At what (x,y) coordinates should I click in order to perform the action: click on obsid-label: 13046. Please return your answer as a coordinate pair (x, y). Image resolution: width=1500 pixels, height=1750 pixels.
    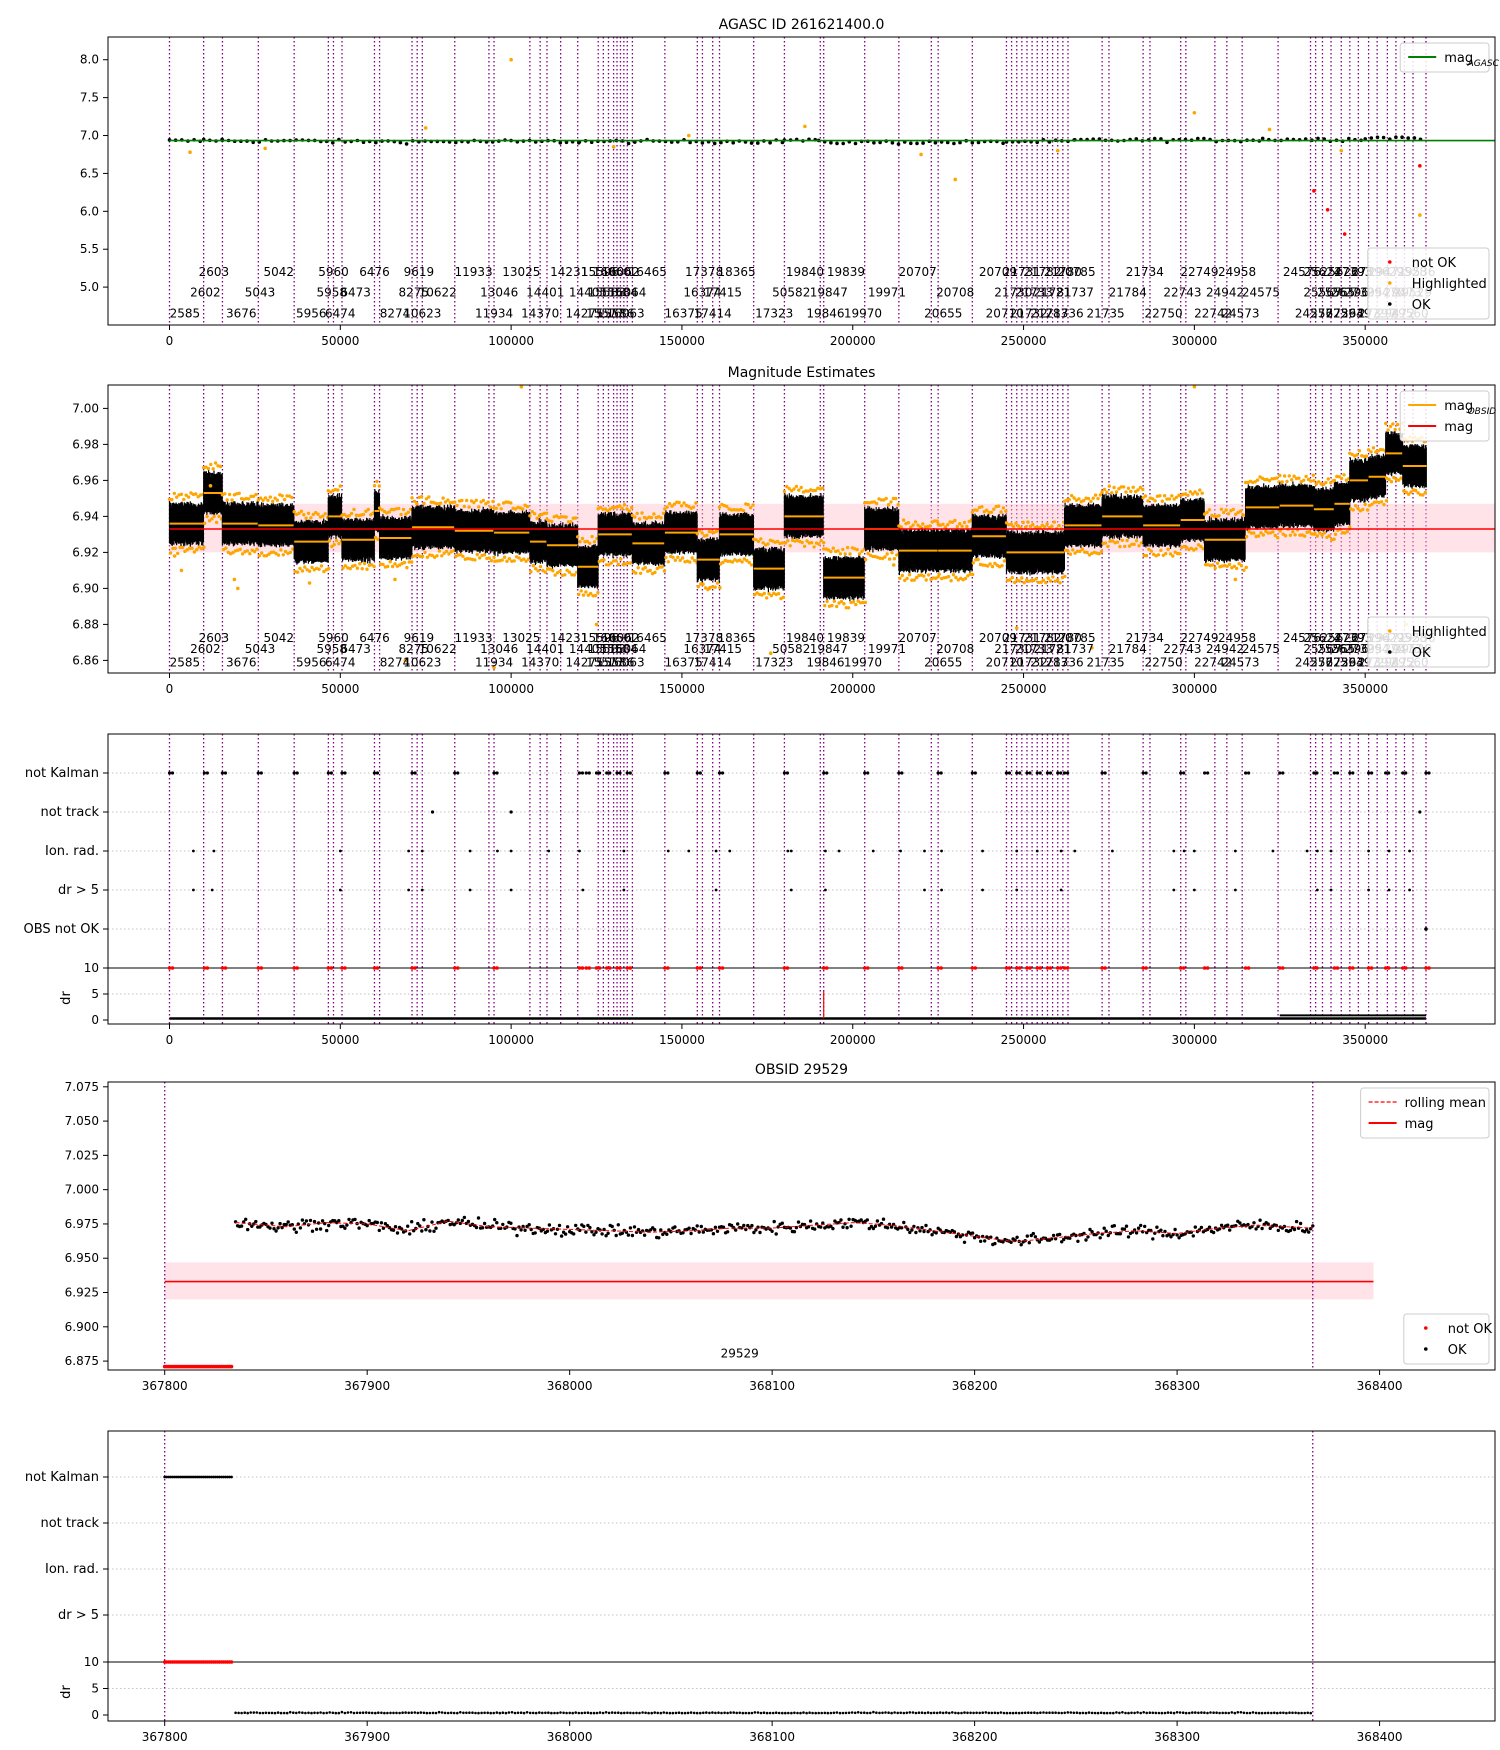
    Looking at the image, I should click on (499, 292).